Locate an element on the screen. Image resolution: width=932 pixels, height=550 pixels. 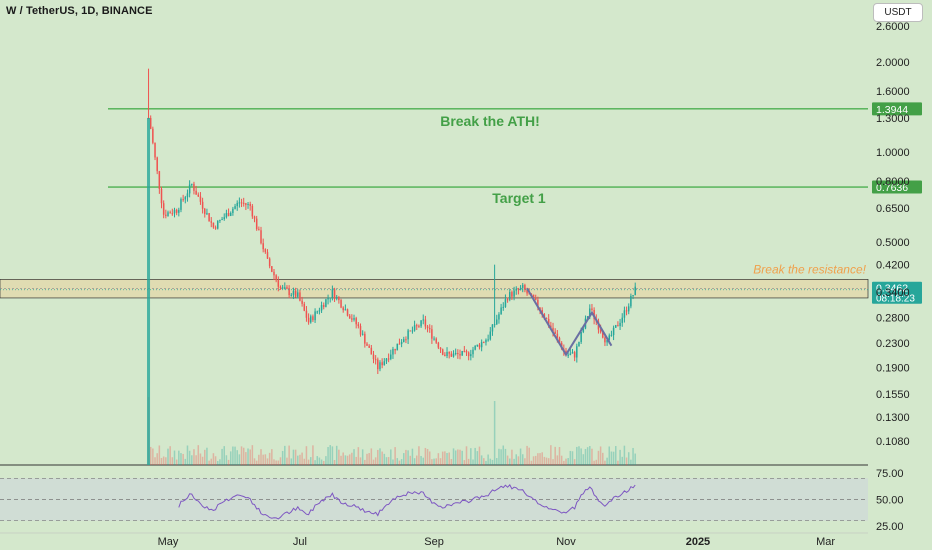
x-tick-label: Nov is located at coordinates (566, 542).